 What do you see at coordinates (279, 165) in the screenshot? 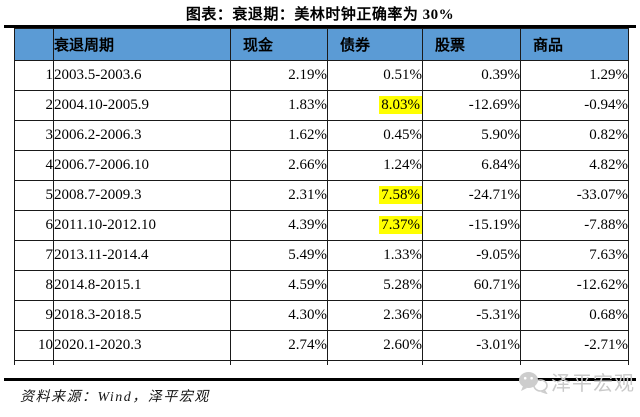
I see `cash-cell: 2.66%` at bounding box center [279, 165].